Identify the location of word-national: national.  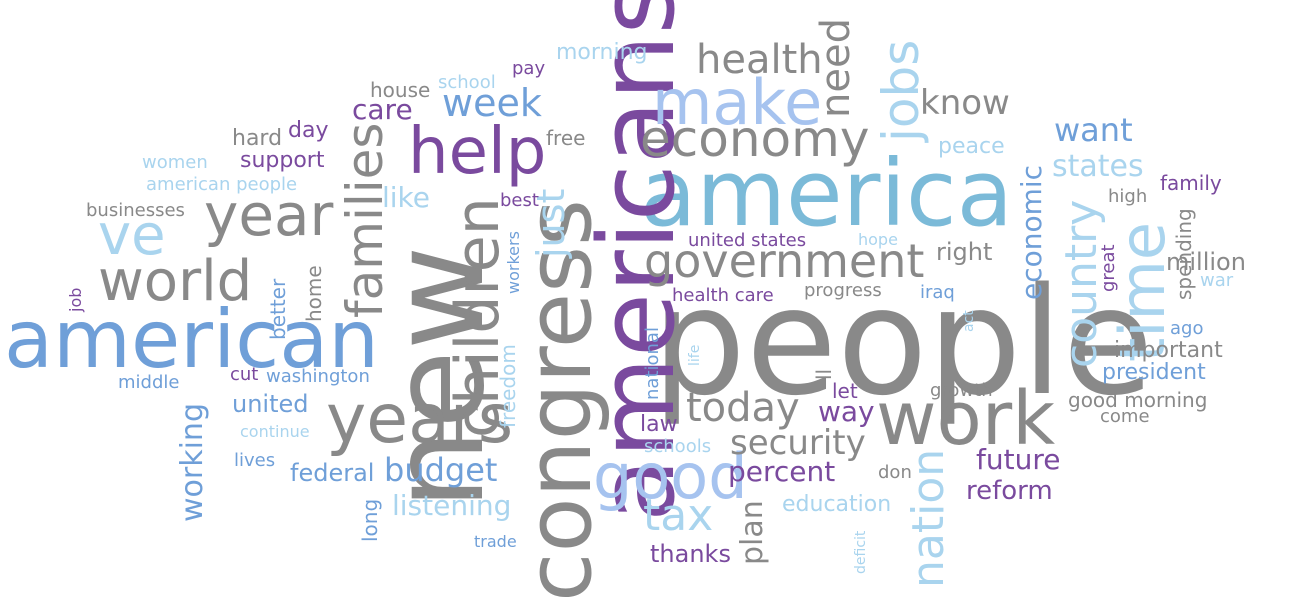
(652, 363).